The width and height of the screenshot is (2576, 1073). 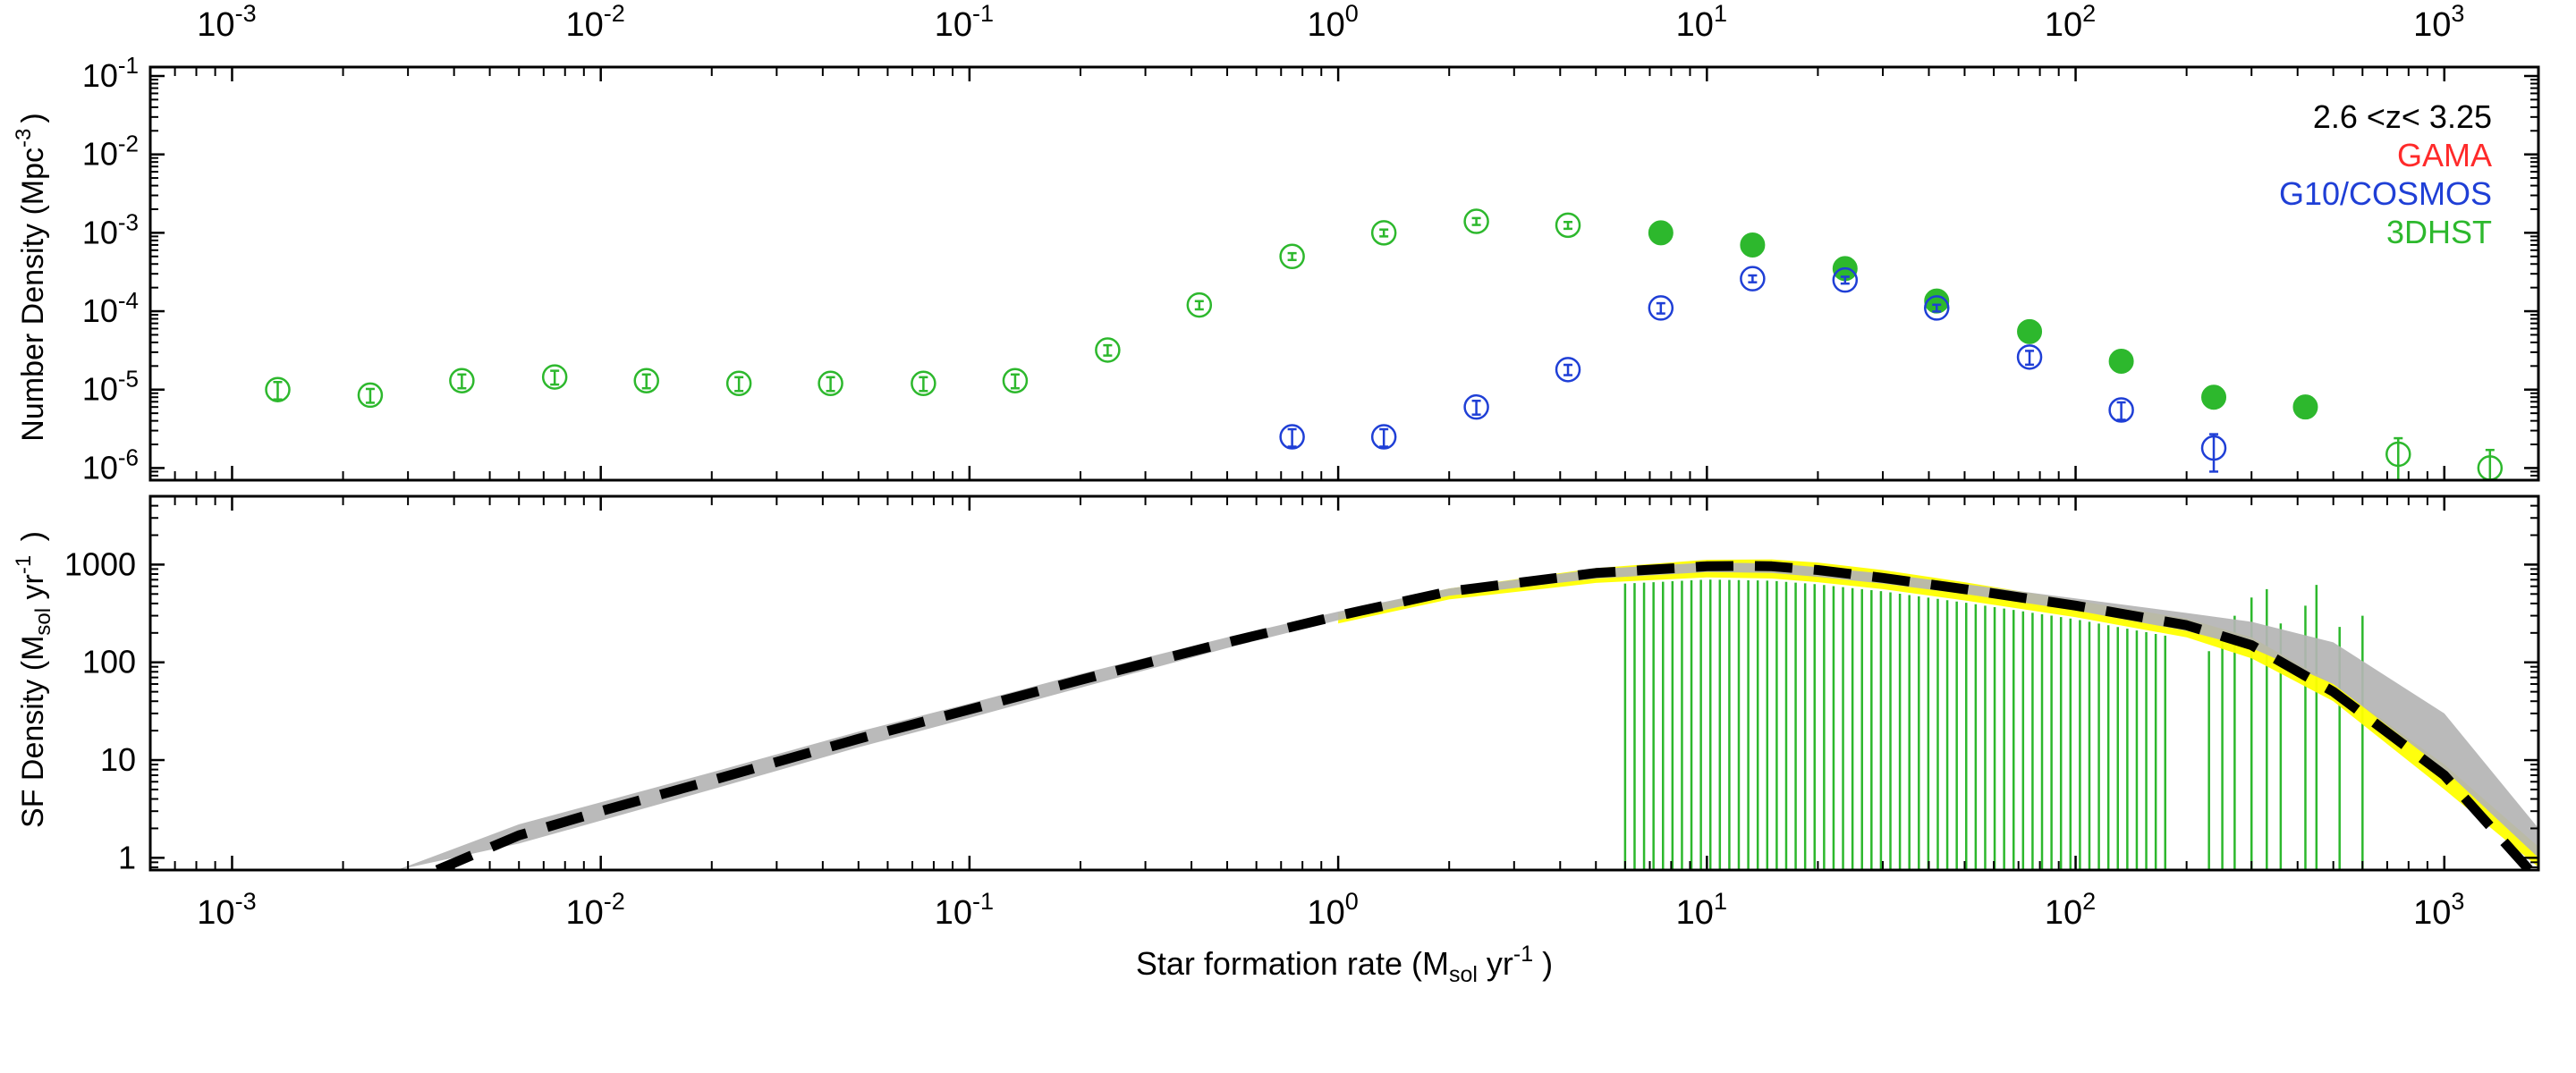 What do you see at coordinates (1753, 369) in the screenshot?
I see `series-g10-cosmos-open-circle` at bounding box center [1753, 369].